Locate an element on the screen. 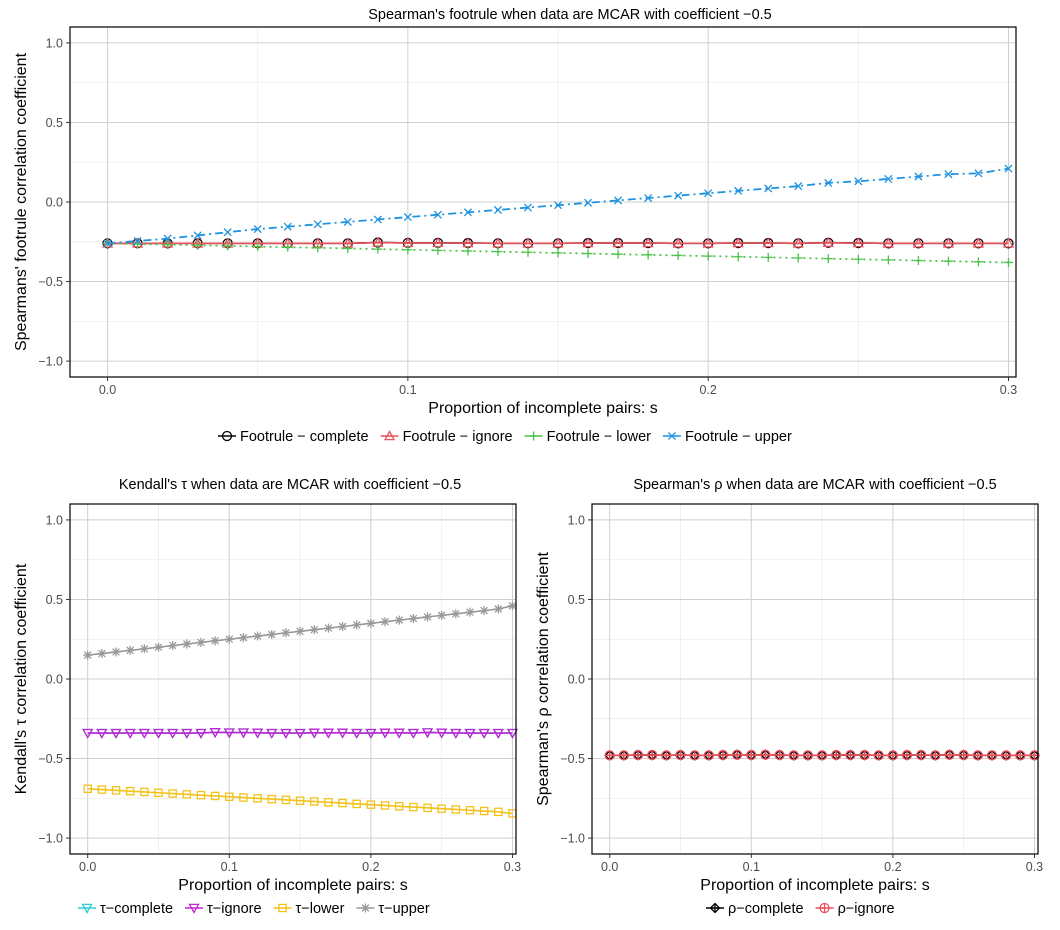 The image size is (1060, 930). y-tick-label: 1.0 is located at coordinates (54, 520).